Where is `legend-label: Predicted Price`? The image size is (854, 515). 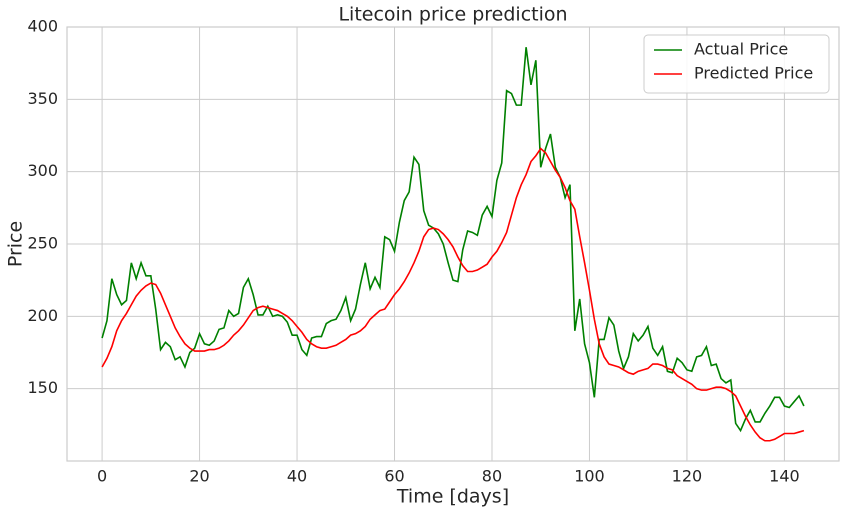
legend-label: Predicted Price is located at coordinates (753, 73).